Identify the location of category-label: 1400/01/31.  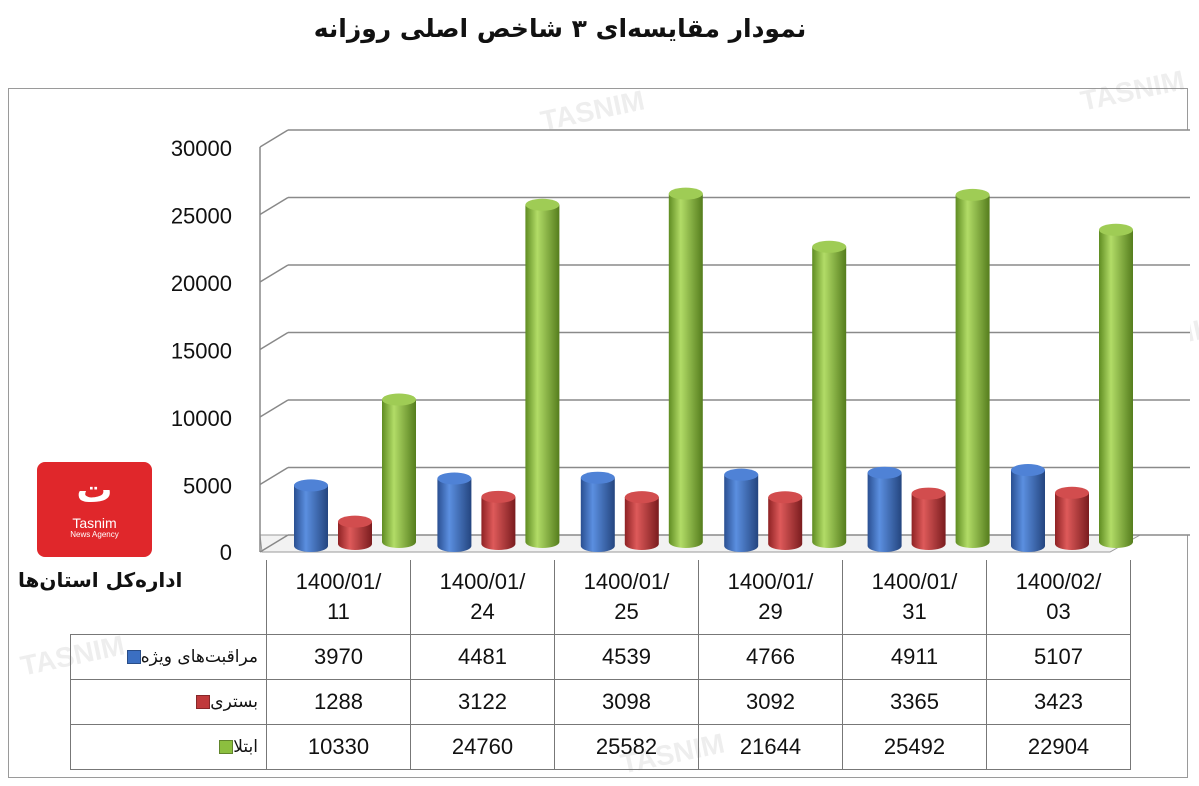
(914, 597).